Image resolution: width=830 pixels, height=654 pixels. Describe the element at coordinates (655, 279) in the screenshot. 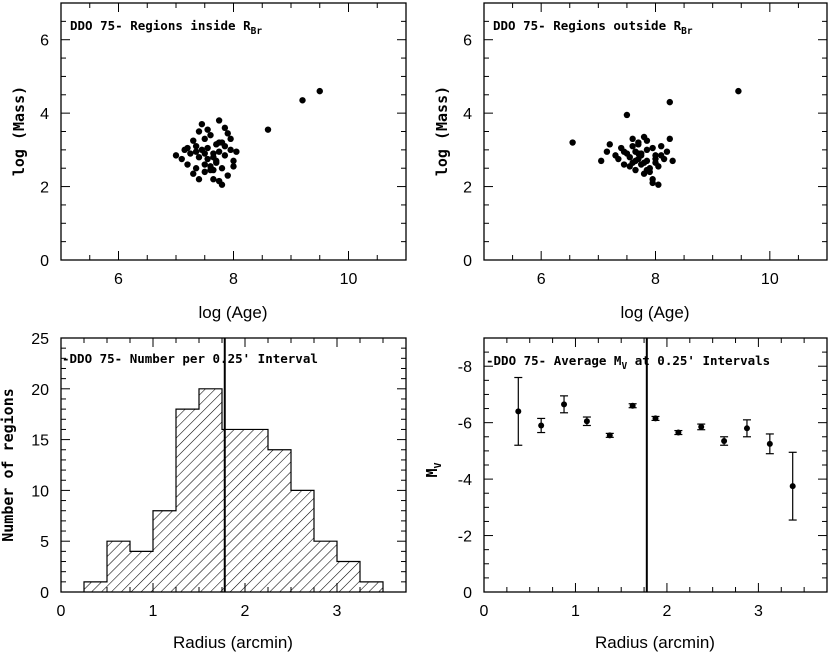

I see `x-tick-label: 8` at that location.